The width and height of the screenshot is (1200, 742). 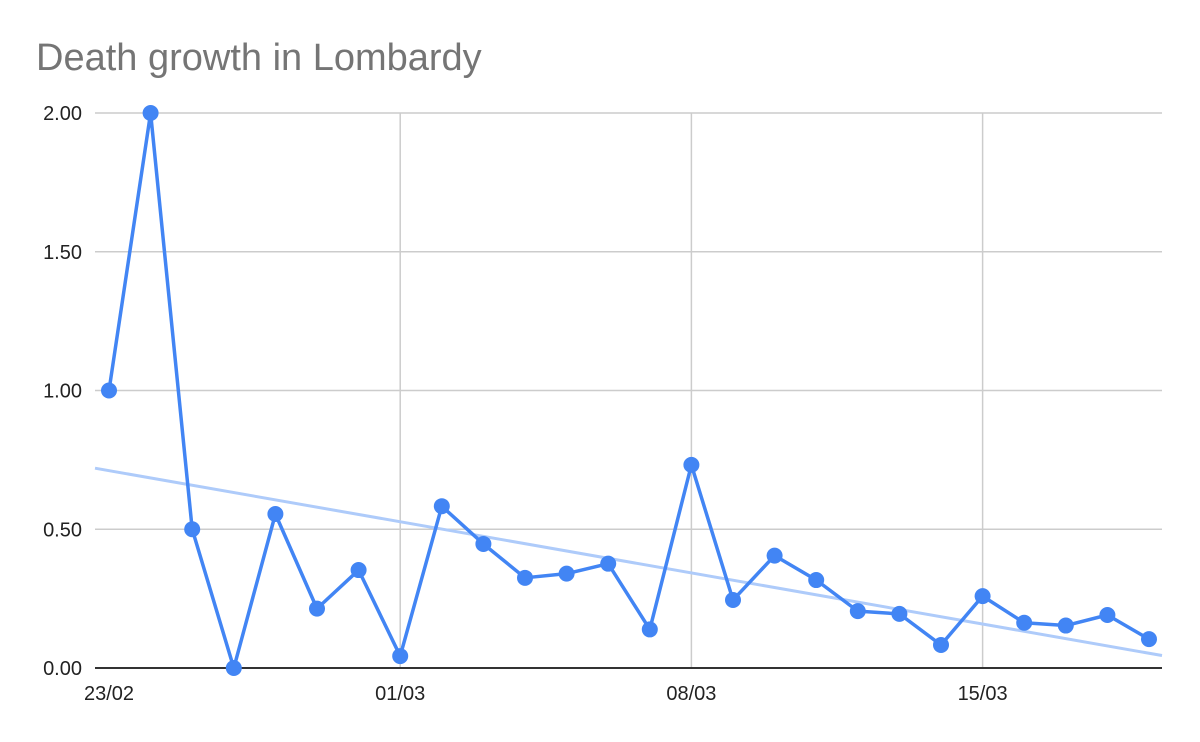 What do you see at coordinates (62, 114) in the screenshot?
I see `y-tick-label: 2.00` at bounding box center [62, 114].